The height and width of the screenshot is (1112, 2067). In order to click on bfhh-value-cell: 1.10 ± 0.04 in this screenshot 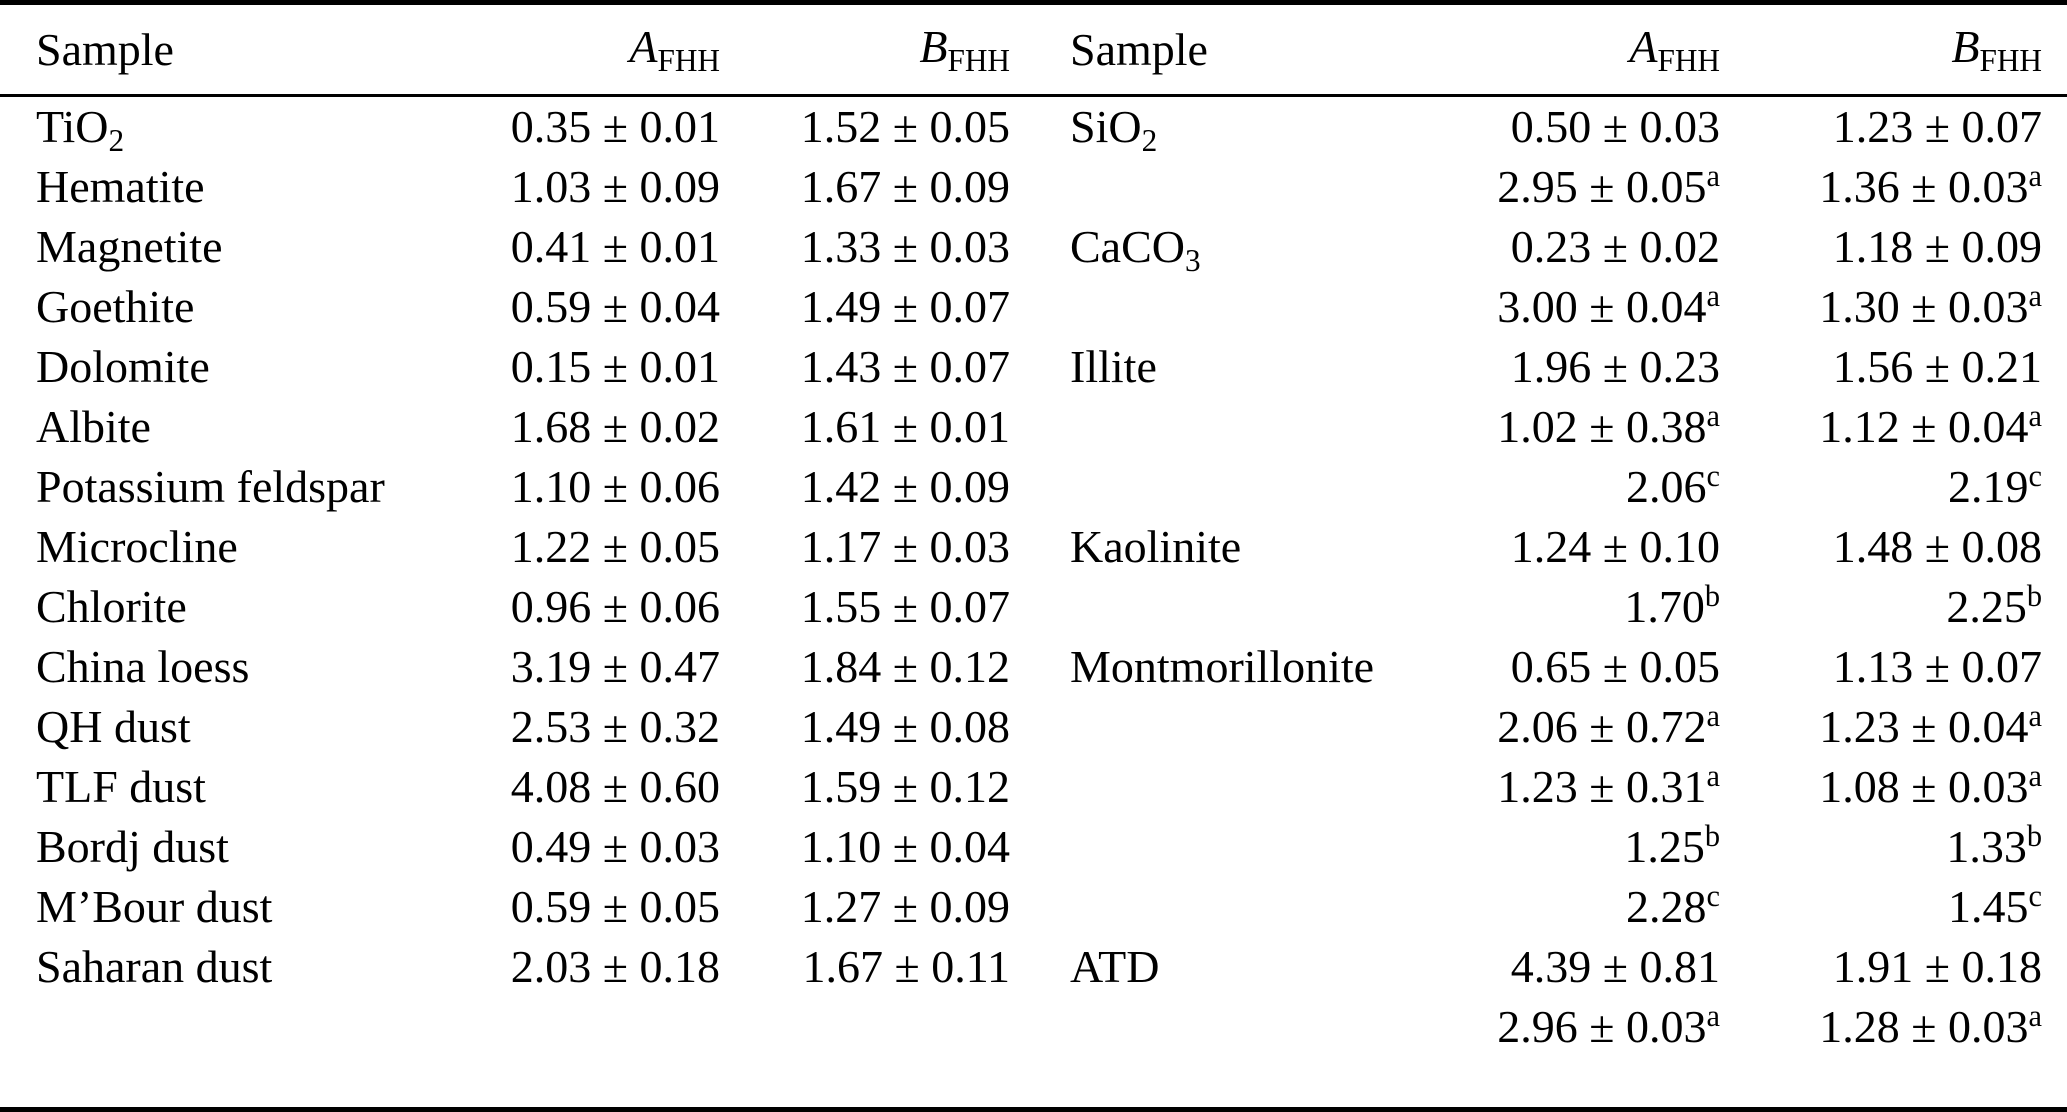, I will do `click(905, 846)`.